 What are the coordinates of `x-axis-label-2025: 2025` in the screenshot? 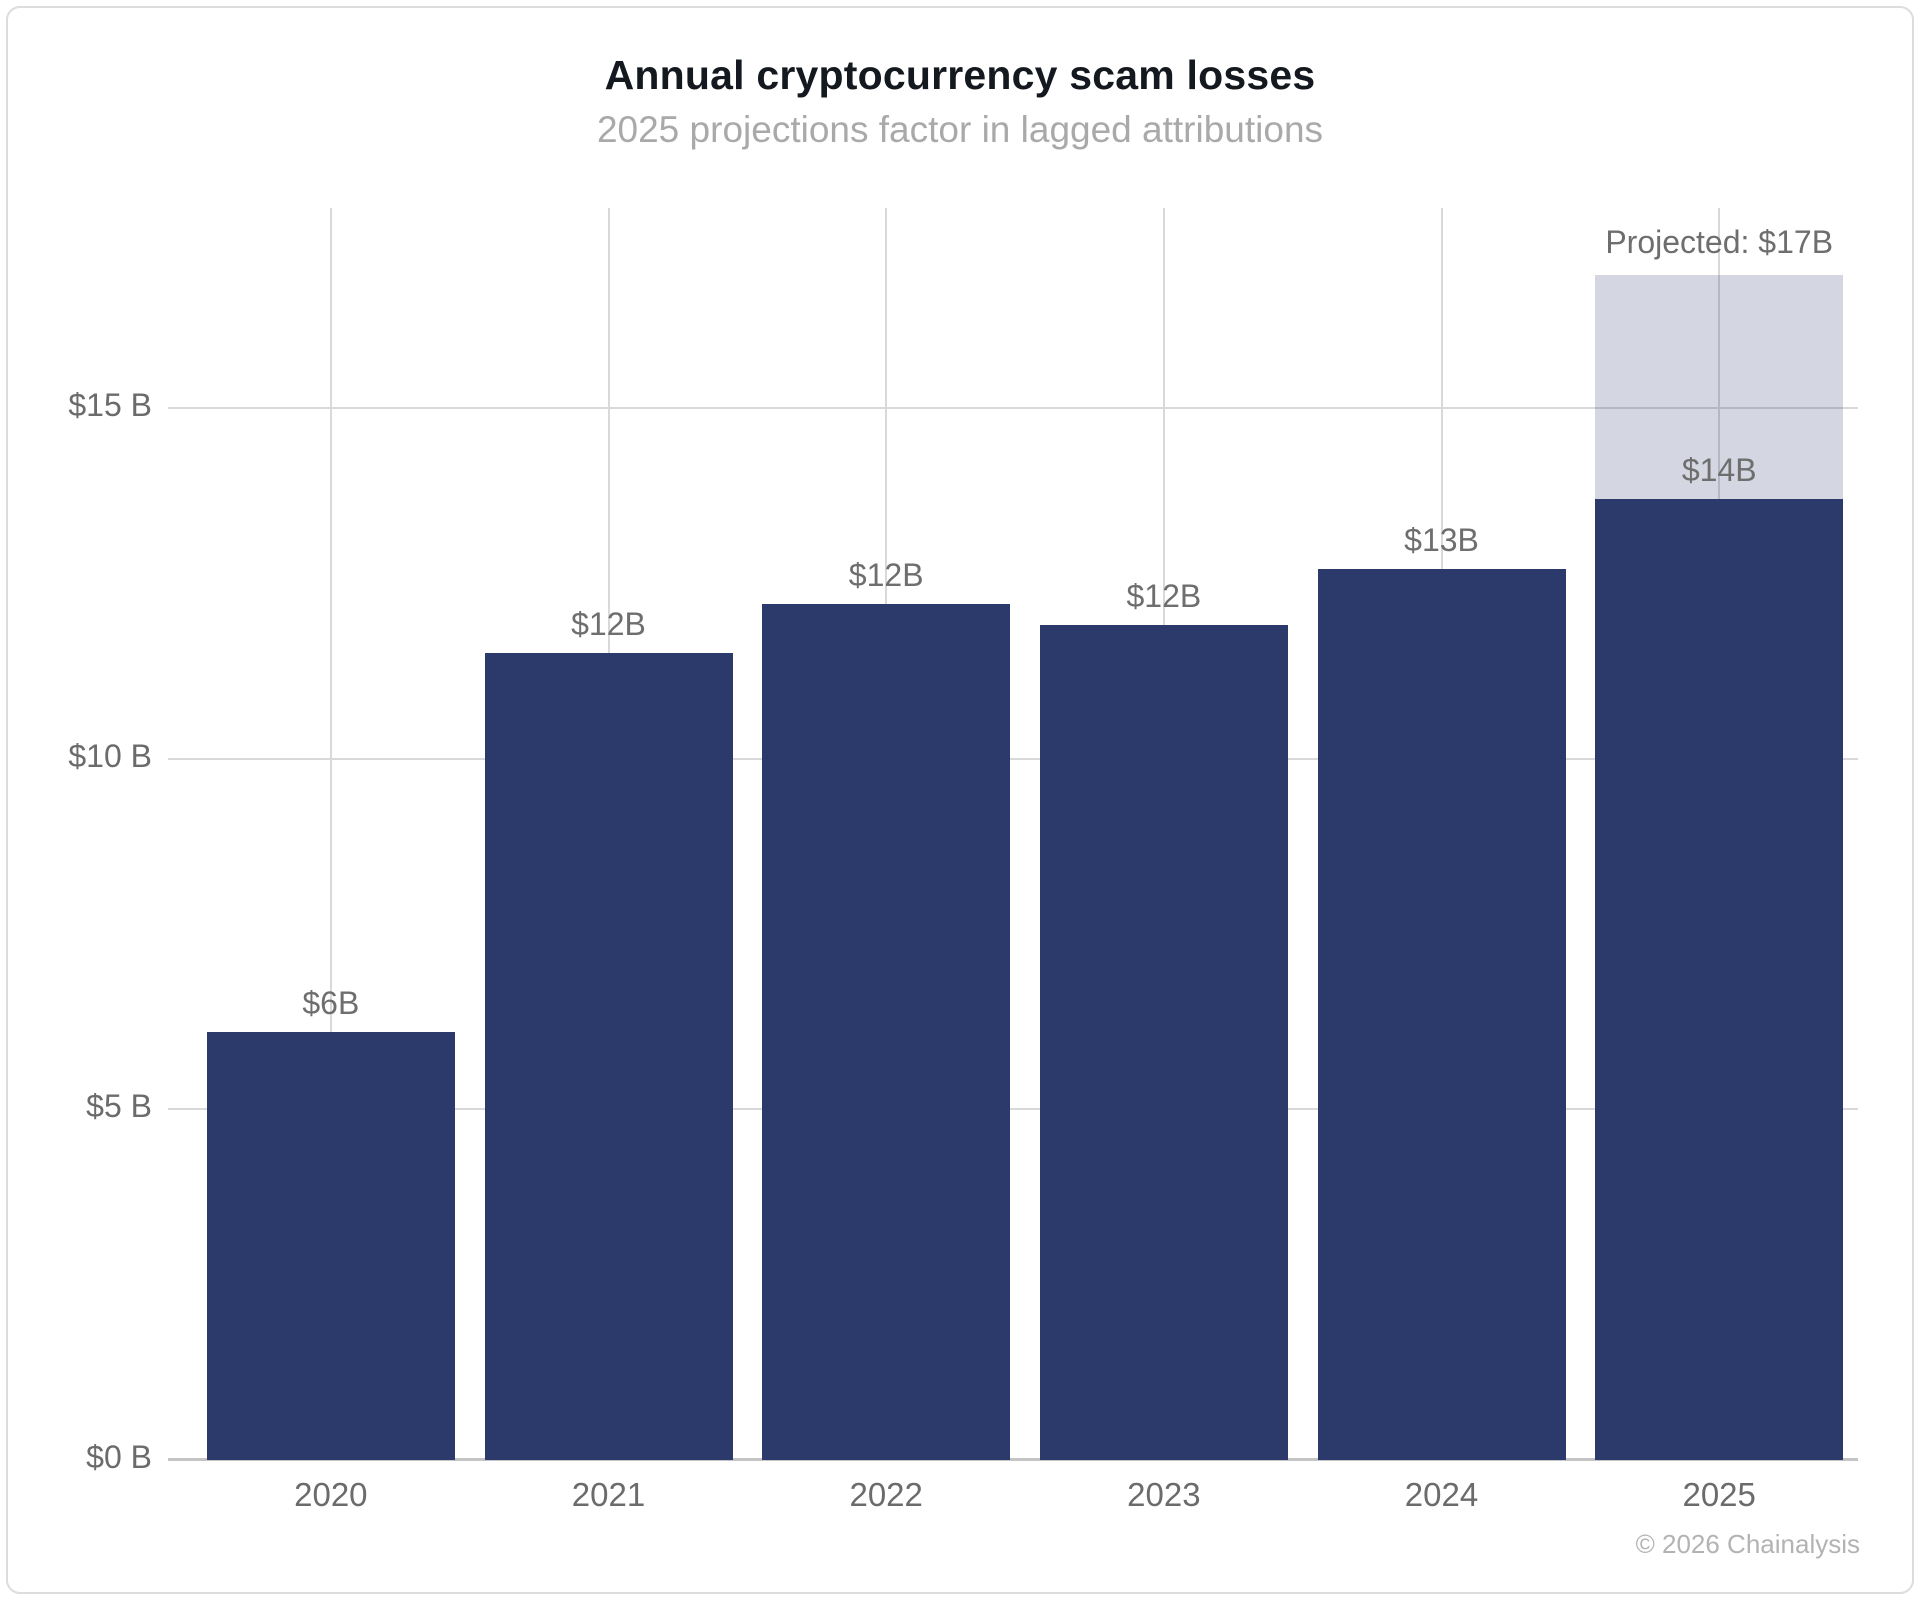 It's located at (1719, 1494).